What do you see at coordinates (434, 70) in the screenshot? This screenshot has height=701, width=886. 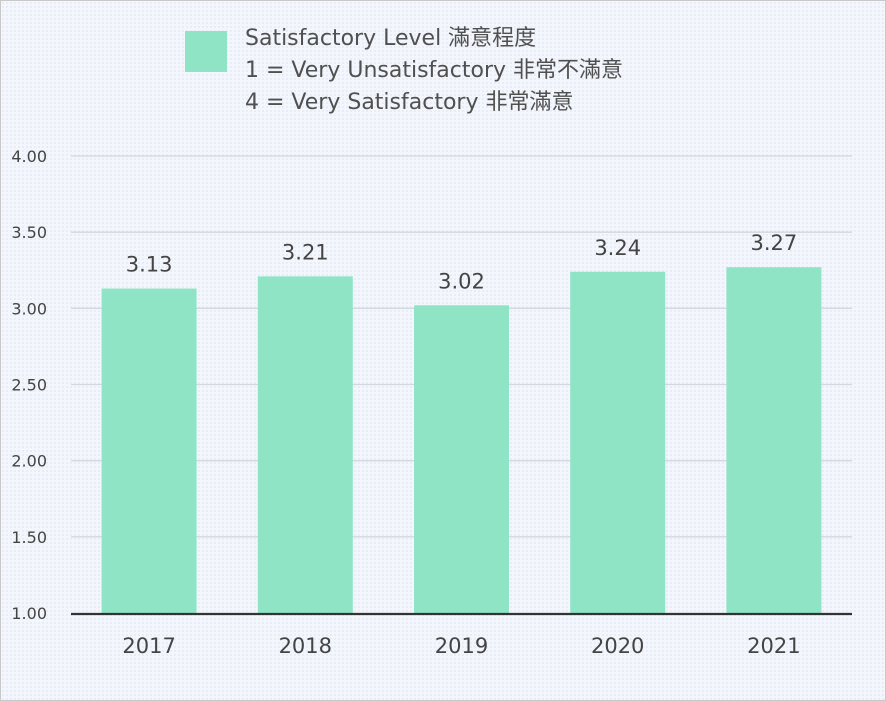 I see `legend-line-min: 1 = Very Unsatisfactory 非常不滿意` at bounding box center [434, 70].